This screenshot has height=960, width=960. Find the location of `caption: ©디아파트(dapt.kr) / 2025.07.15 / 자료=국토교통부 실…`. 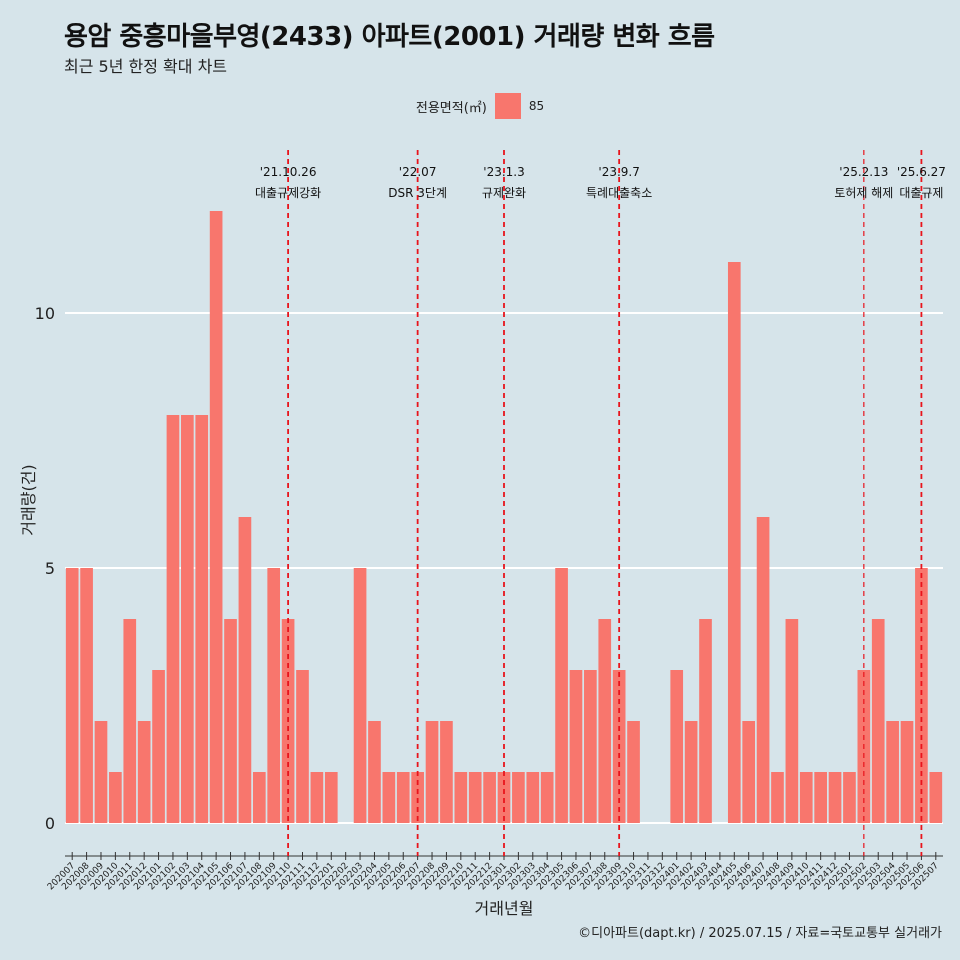

caption: ©디아파트(dapt.kr) / 2025.07.15 / 자료=국토교통부 실… is located at coordinates (760, 933).